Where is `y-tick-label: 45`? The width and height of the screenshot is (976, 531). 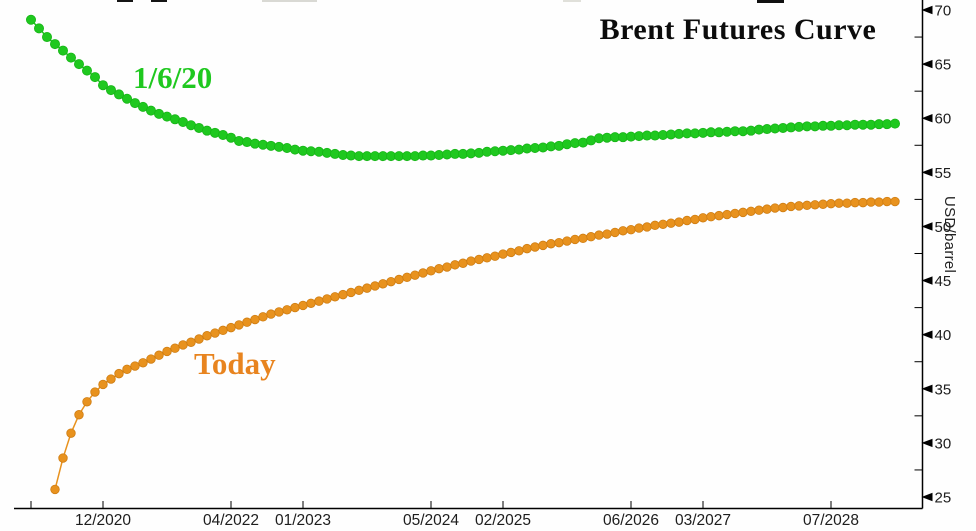 y-tick-label: 45 is located at coordinates (943, 281).